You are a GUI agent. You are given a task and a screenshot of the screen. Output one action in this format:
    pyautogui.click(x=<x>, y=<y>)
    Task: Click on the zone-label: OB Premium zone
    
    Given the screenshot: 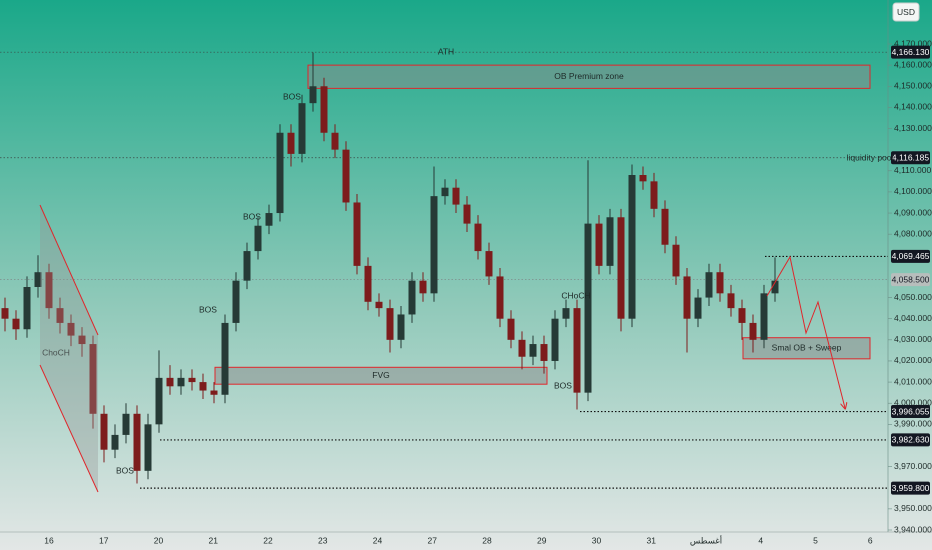 What is the action you would take?
    pyautogui.click(x=589, y=76)
    